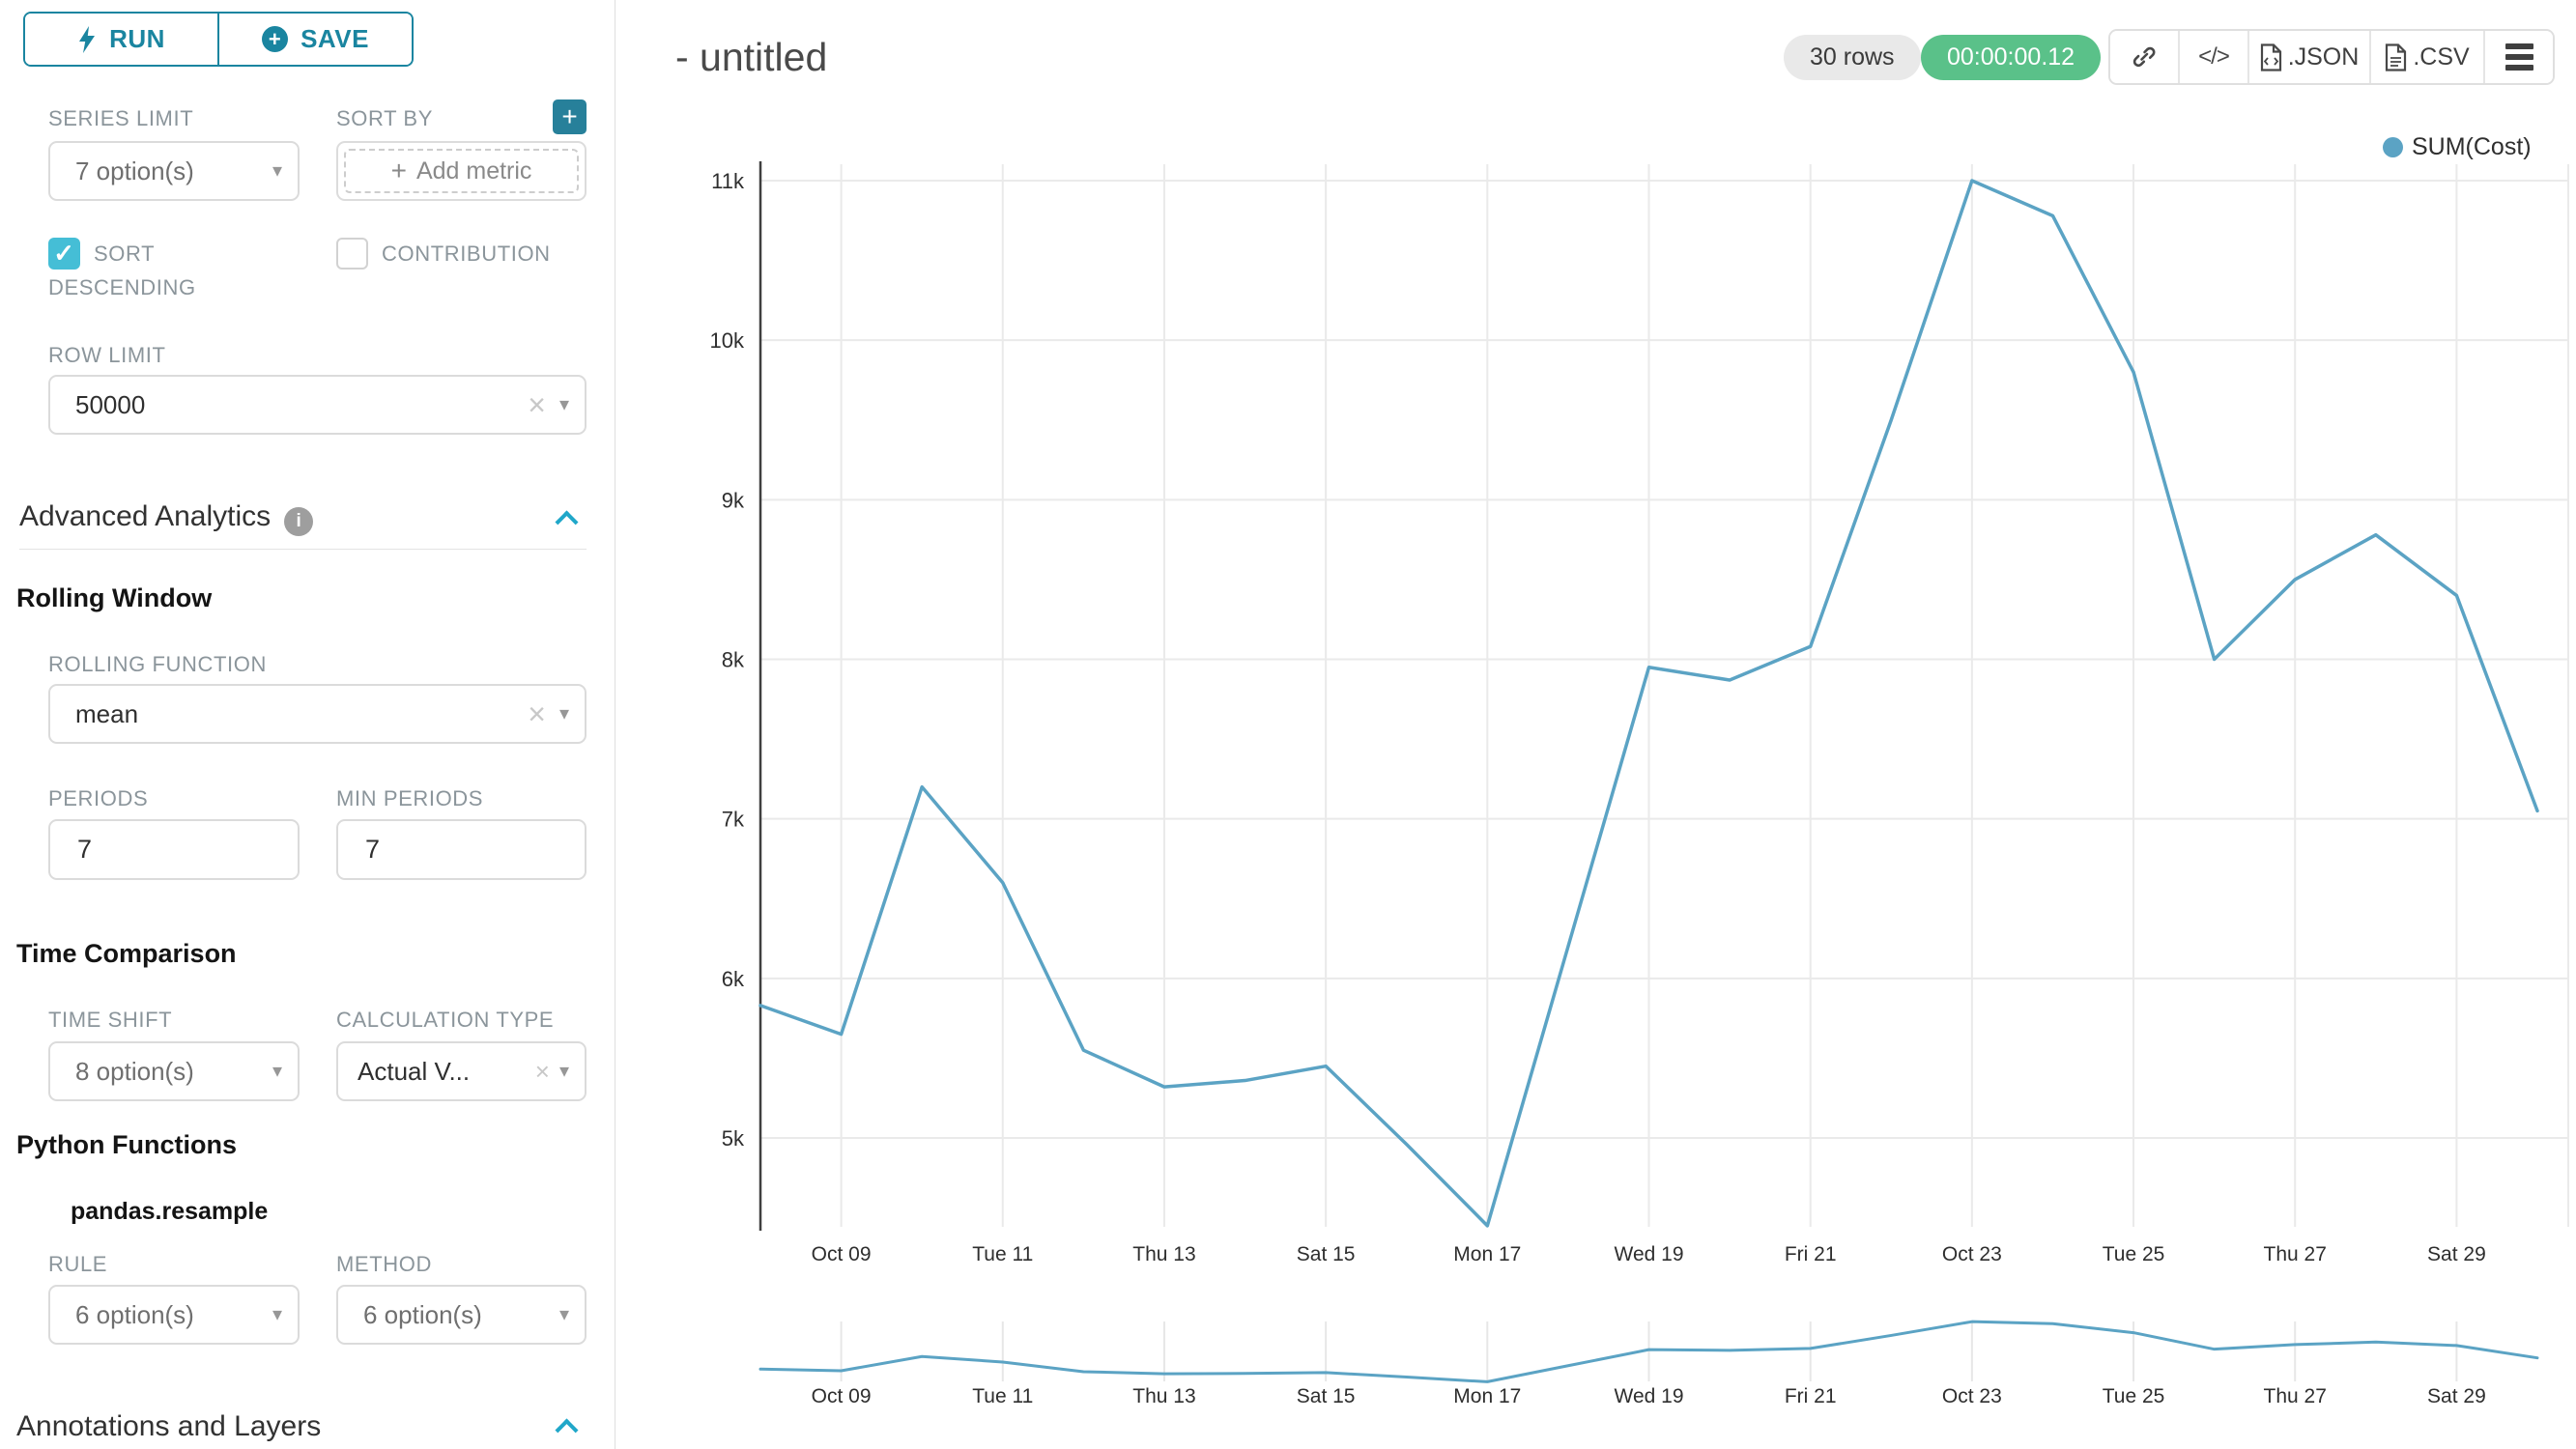 The width and height of the screenshot is (2576, 1449). Describe the element at coordinates (462, 849) in the screenshot. I see `min-periods-input` at that location.